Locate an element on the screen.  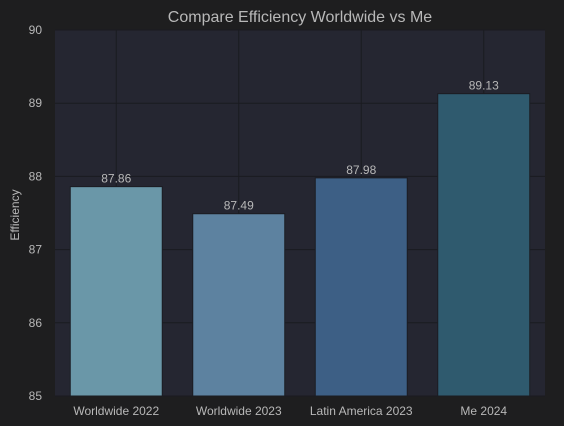
bar-value-label: 87.49 is located at coordinates (239, 206).